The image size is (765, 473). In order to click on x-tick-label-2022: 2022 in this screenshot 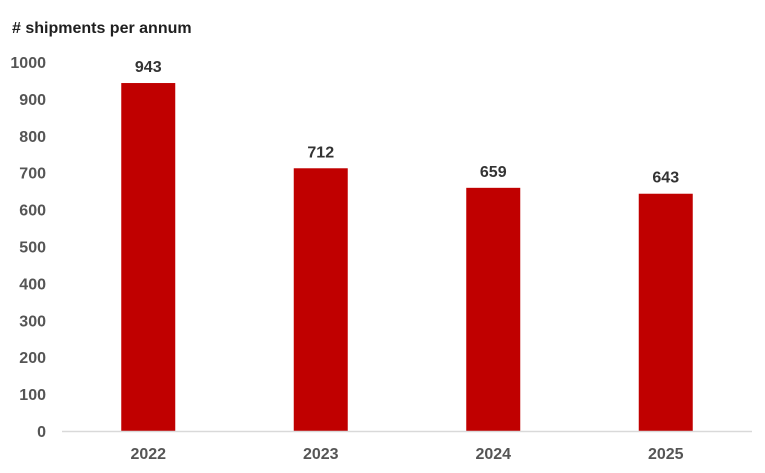, I will do `click(148, 454)`.